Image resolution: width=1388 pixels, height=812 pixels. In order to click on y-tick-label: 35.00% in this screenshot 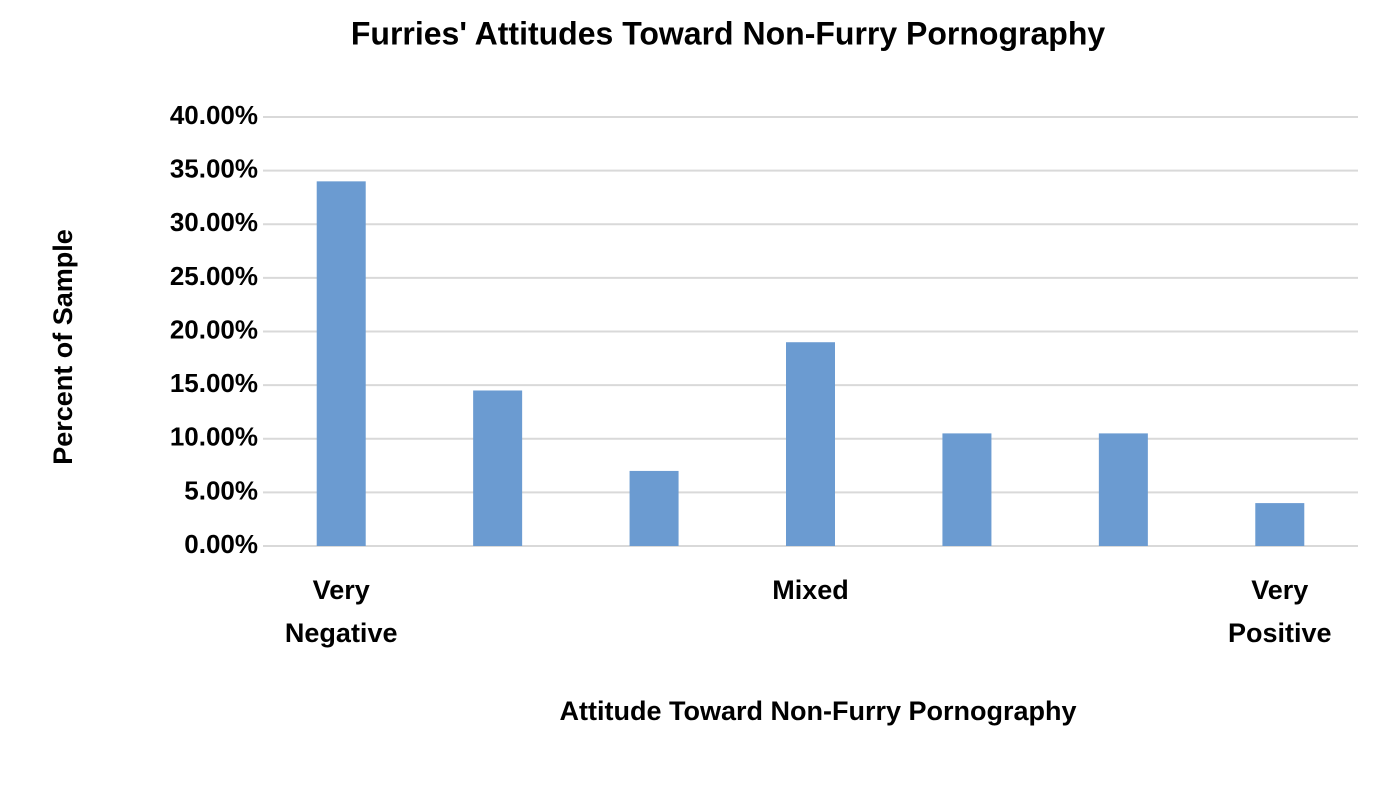, I will do `click(214, 169)`.